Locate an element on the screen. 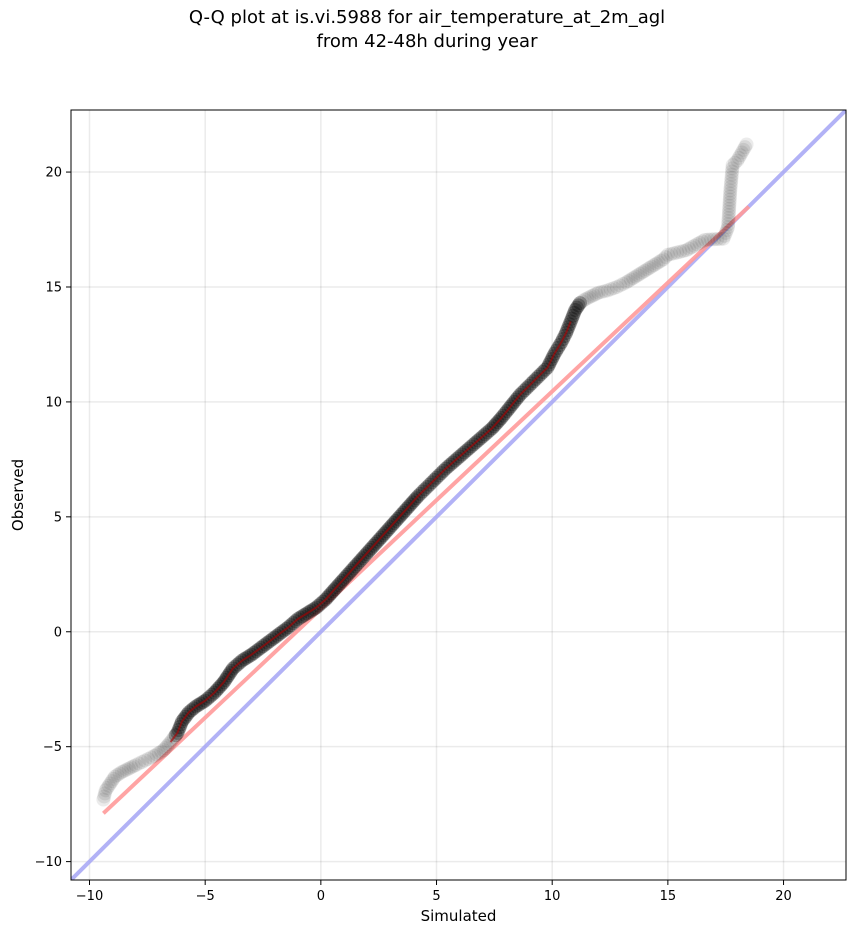 The height and width of the screenshot is (934, 854). x-tick-label: −10 is located at coordinates (89, 896).